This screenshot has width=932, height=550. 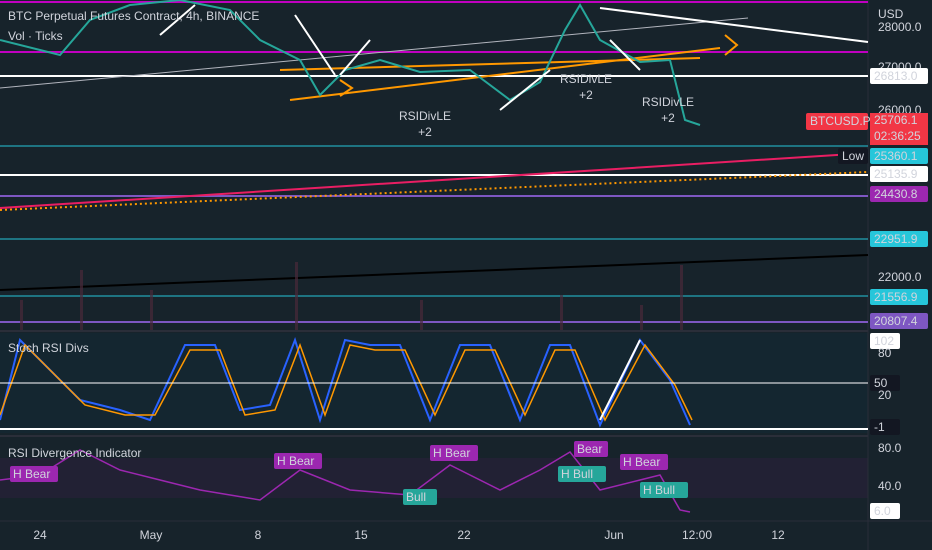 I want to click on stoch-d, so click(x=346, y=382).